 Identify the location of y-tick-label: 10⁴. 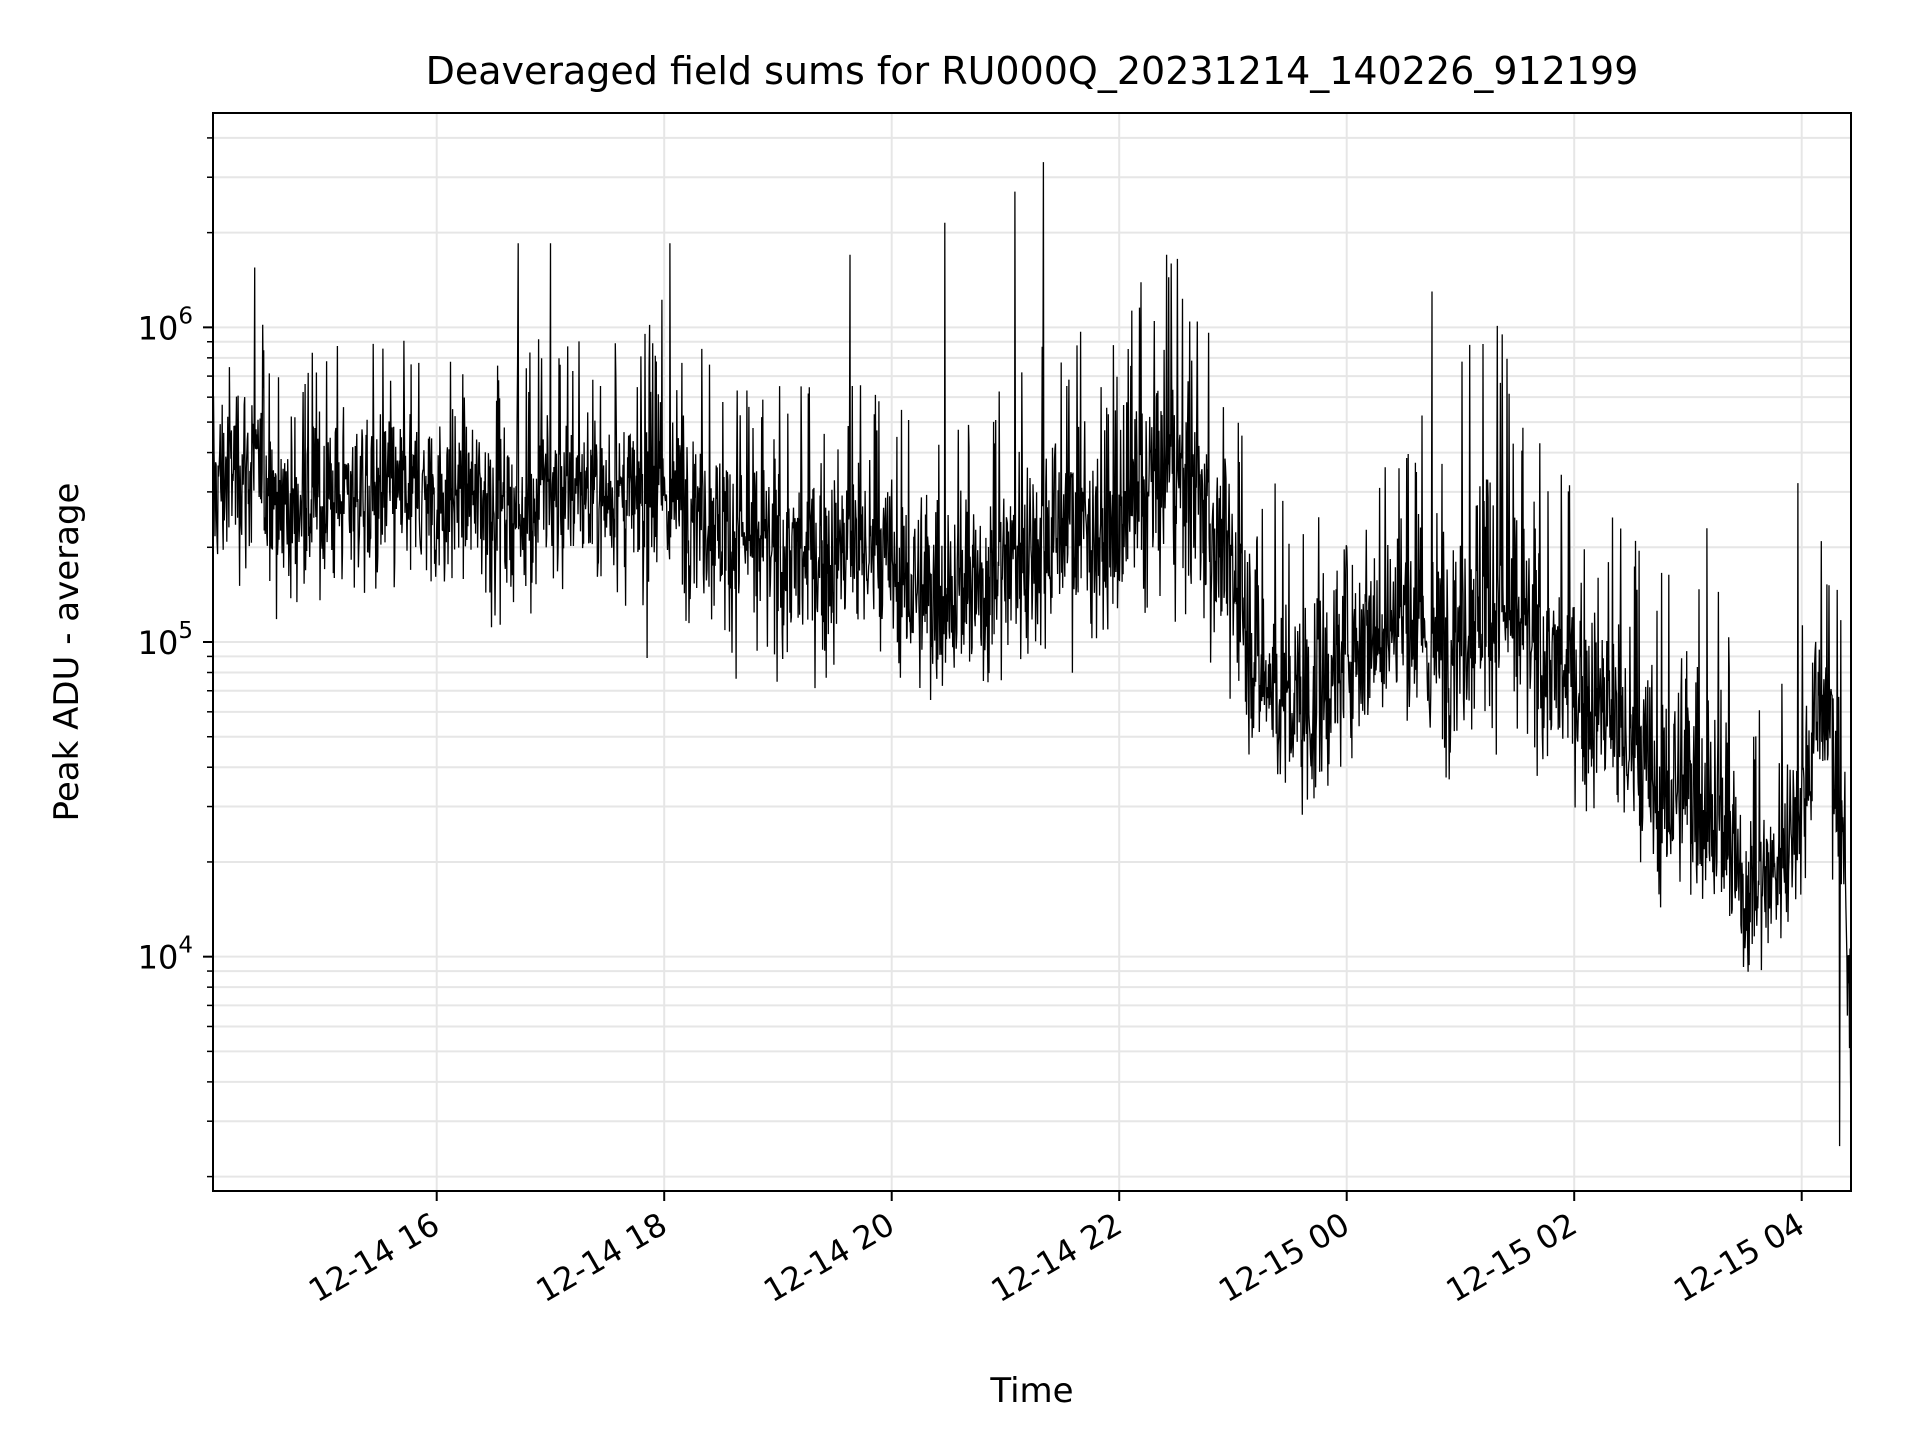
(165, 955).